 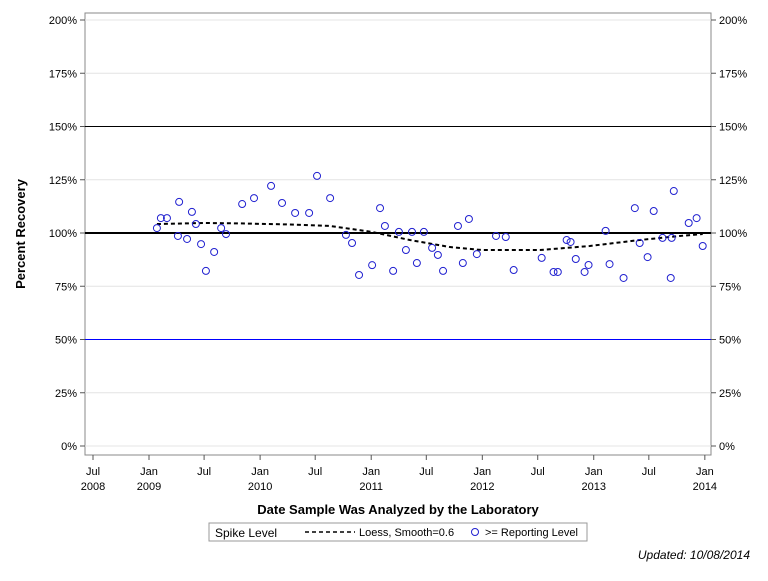 I want to click on y-tick-label-right: 100%, so click(x=733, y=234).